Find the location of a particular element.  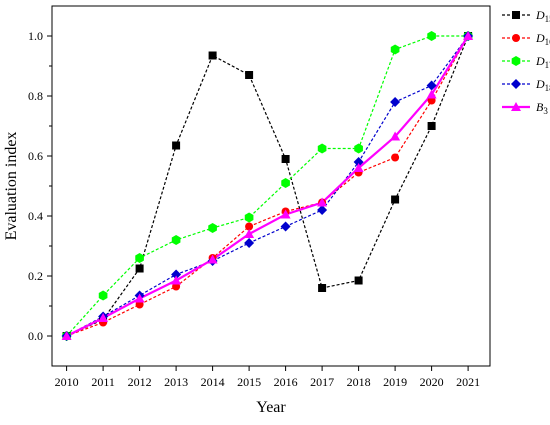

legend: D15 D16 D17 D18 B3 is located at coordinates (526, 62).